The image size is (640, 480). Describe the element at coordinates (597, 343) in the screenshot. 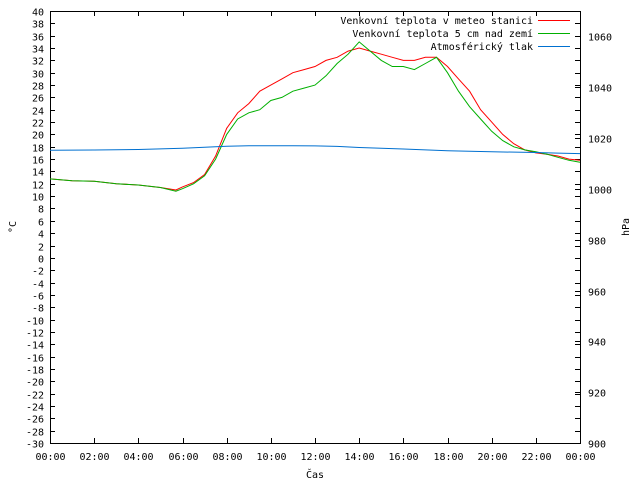

I see `right-tick-label: 940` at that location.